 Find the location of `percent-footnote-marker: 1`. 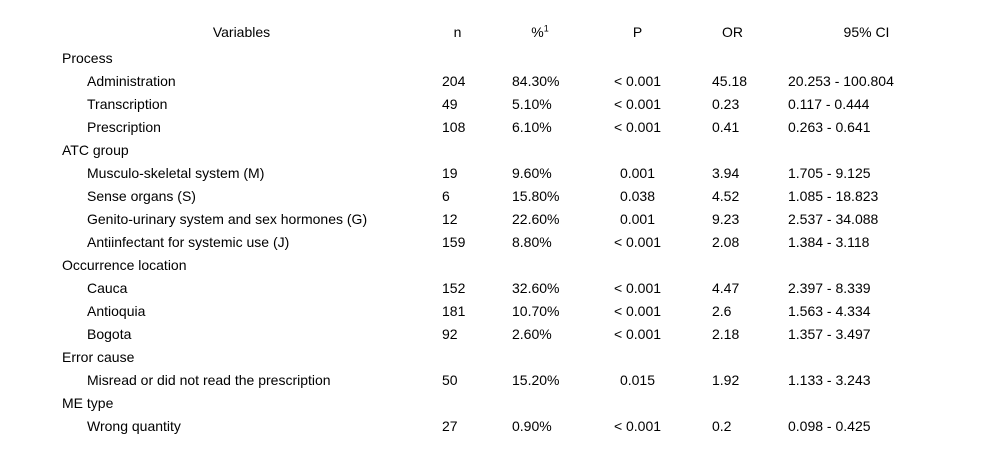

percent-footnote-marker: 1 is located at coordinates (546, 28).